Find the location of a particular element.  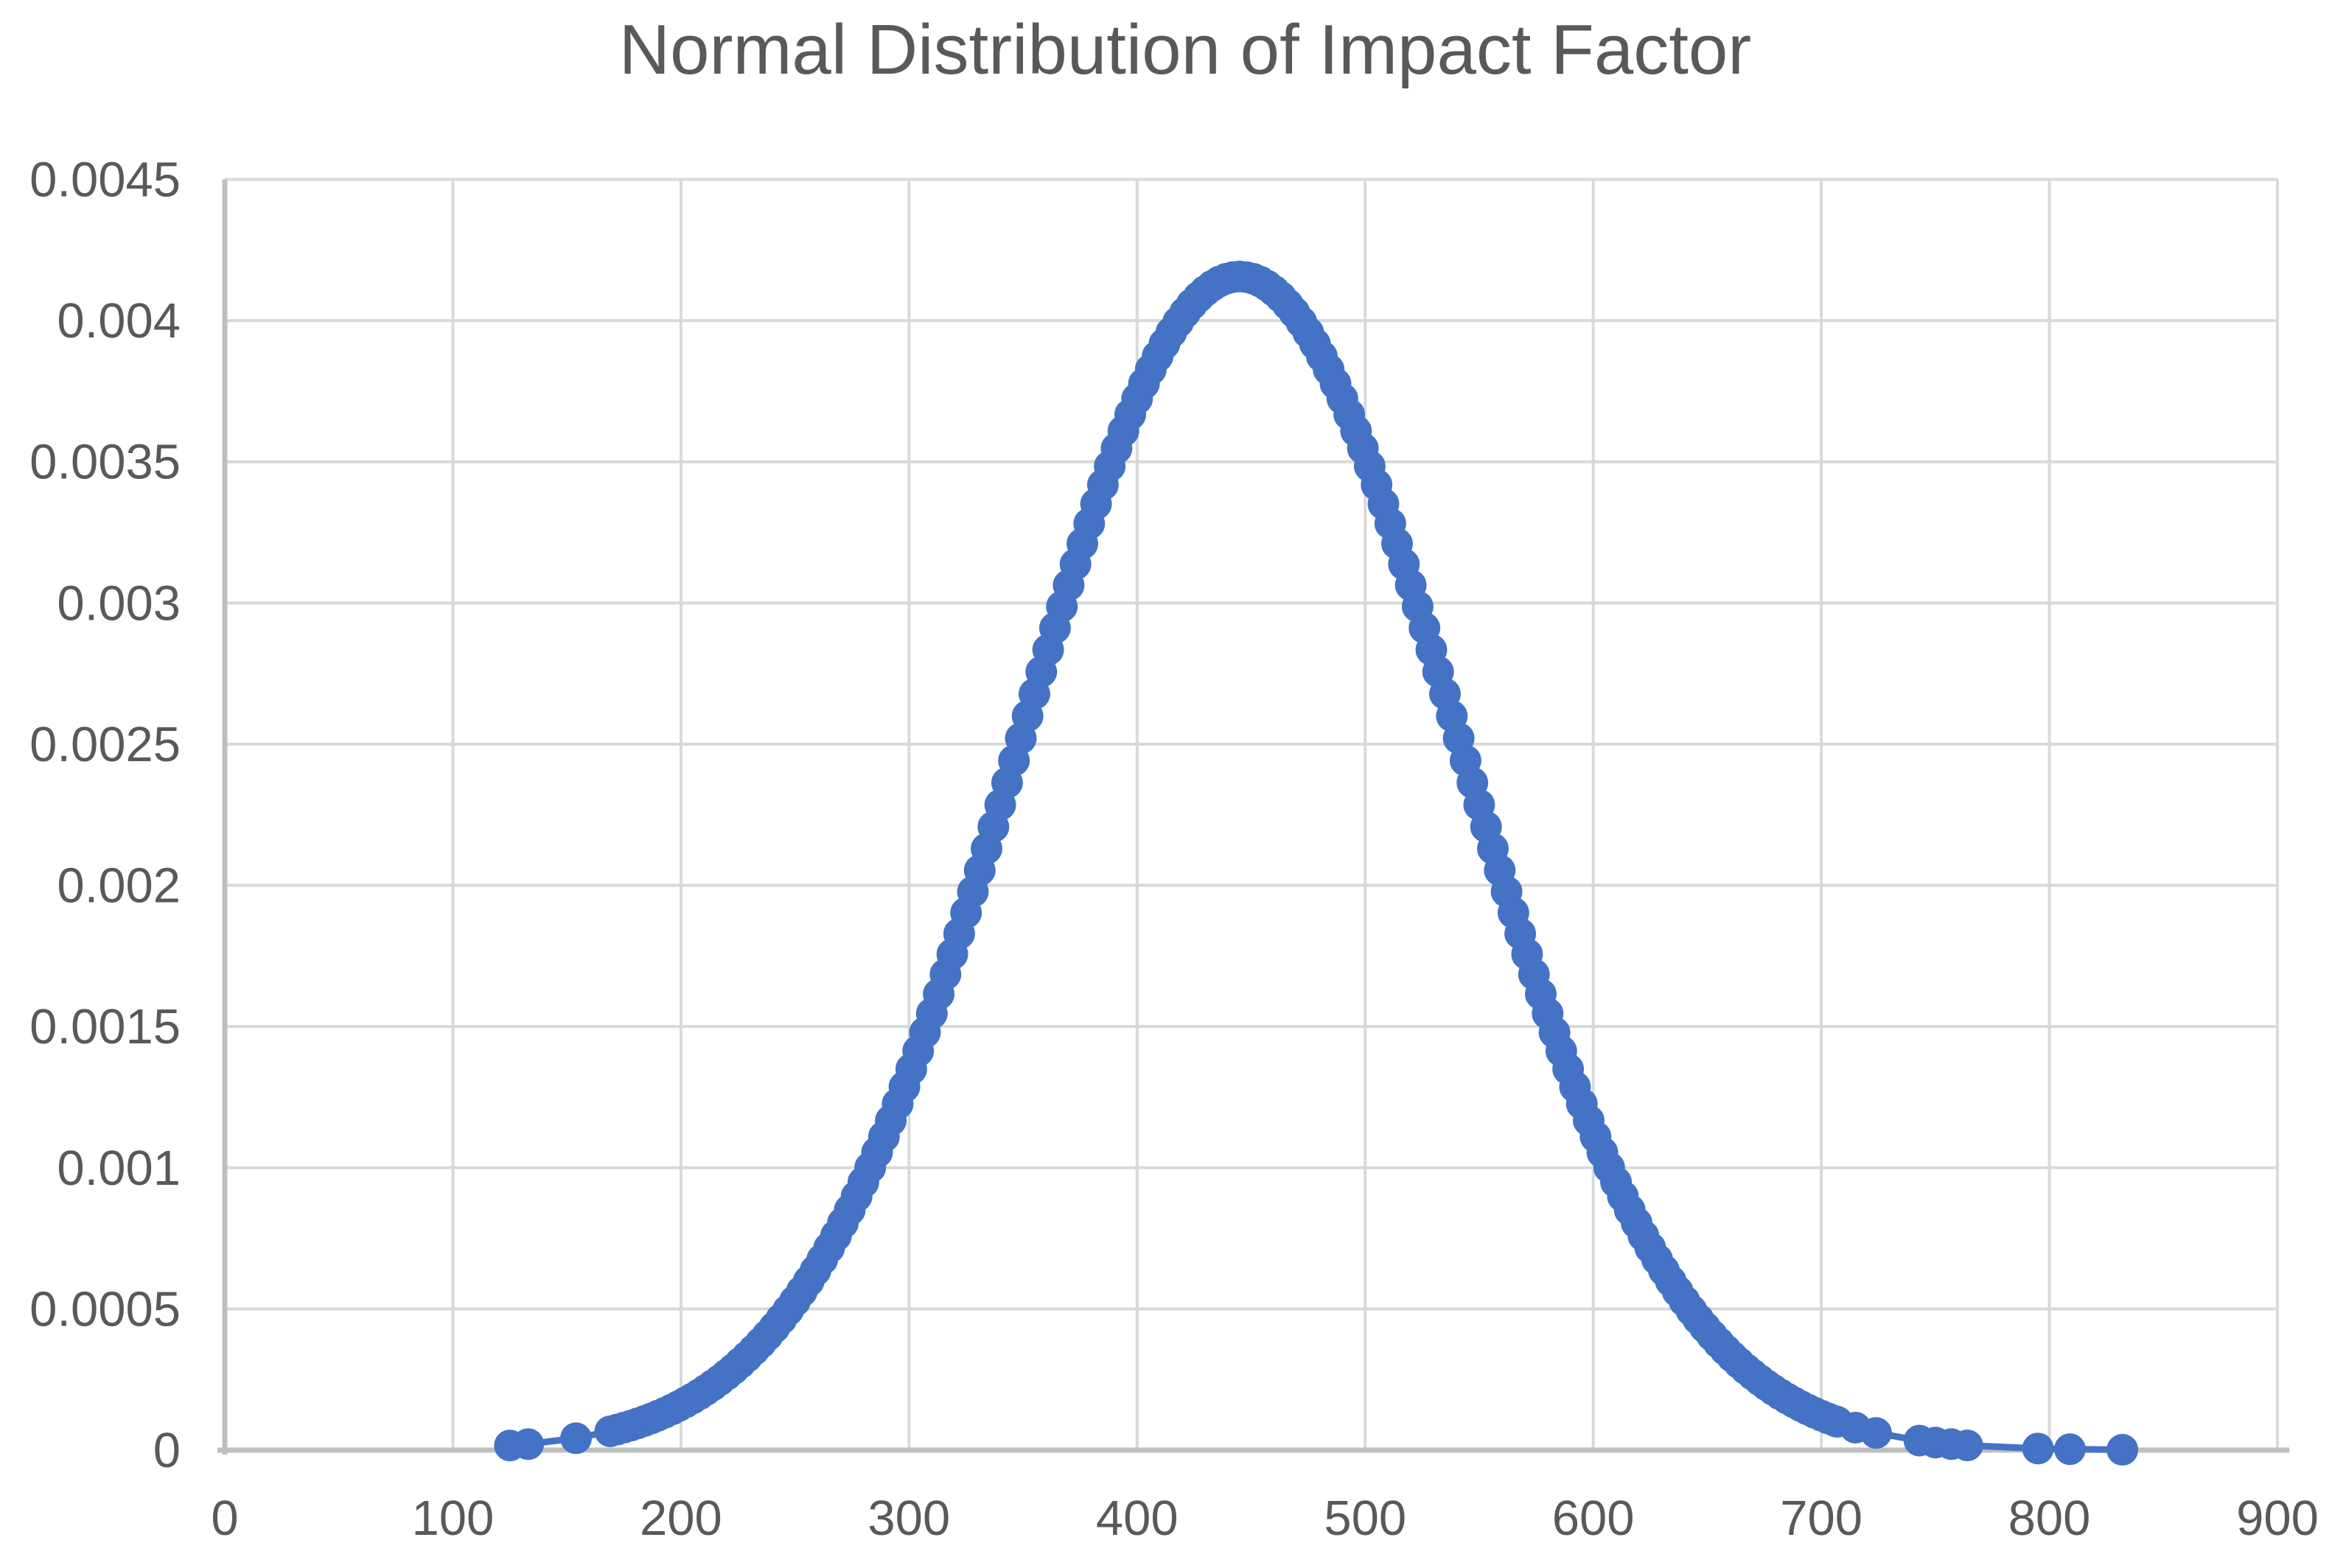

y-tick-label: 0.0015 is located at coordinates (105, 1026).